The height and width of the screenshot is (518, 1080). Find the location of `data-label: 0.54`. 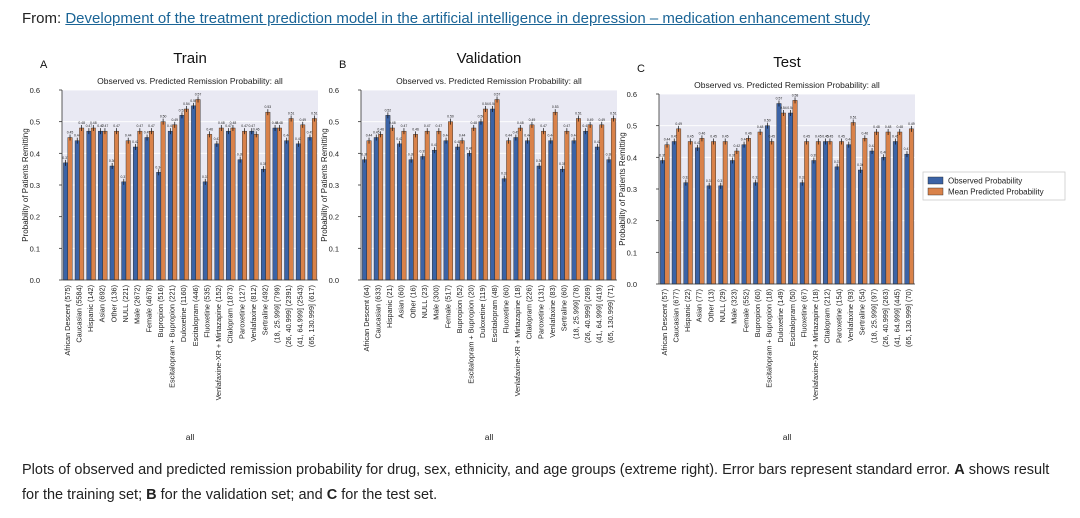

data-label: 0.54 is located at coordinates (485, 104).